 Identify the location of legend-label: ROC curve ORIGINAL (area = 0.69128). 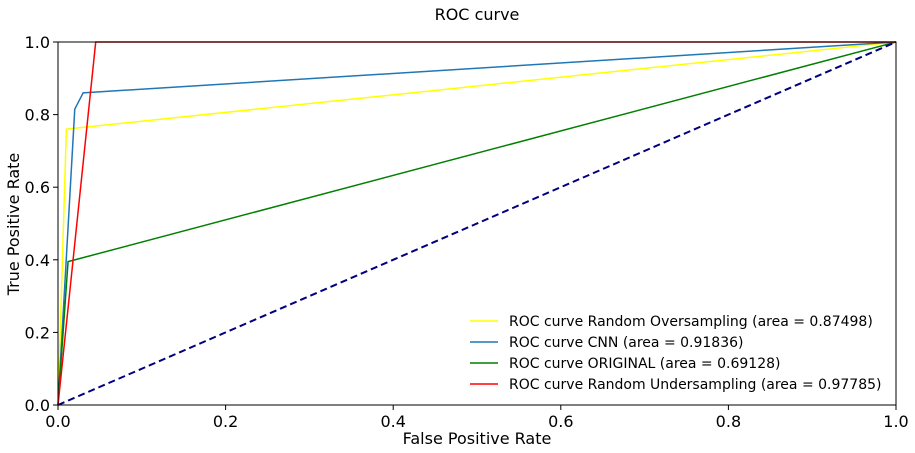
(644, 364).